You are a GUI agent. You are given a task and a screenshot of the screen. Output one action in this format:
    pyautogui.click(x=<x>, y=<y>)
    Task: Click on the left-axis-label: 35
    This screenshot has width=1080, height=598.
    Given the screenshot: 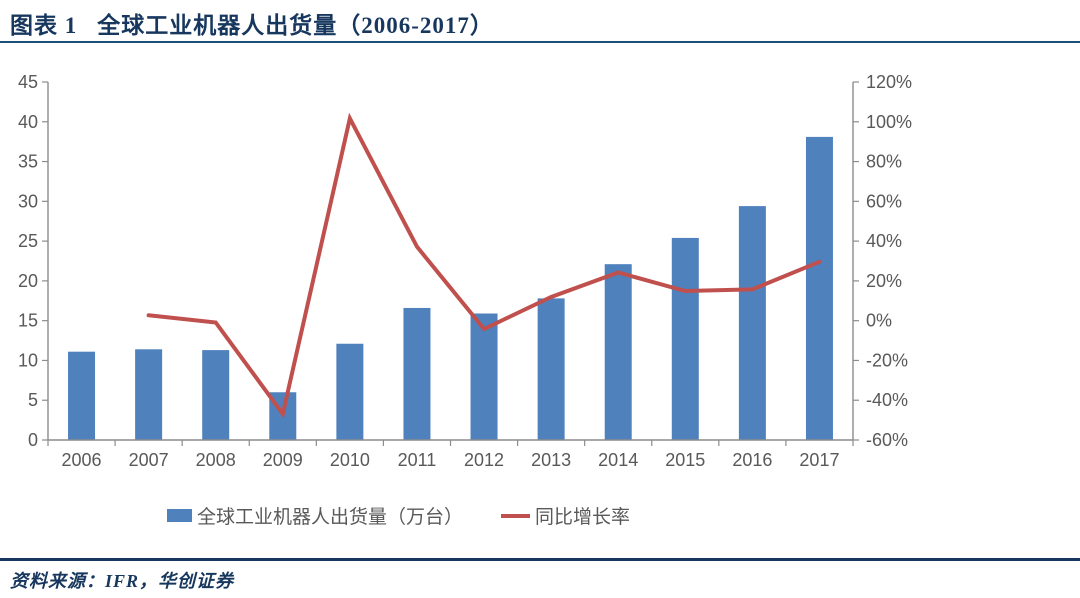 What is the action you would take?
    pyautogui.click(x=28, y=162)
    